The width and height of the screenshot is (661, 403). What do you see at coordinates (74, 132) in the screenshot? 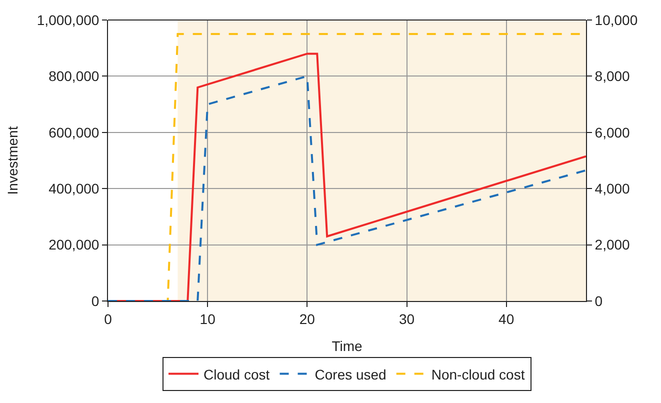
I see `y-tick-label: 600,000` at bounding box center [74, 132].